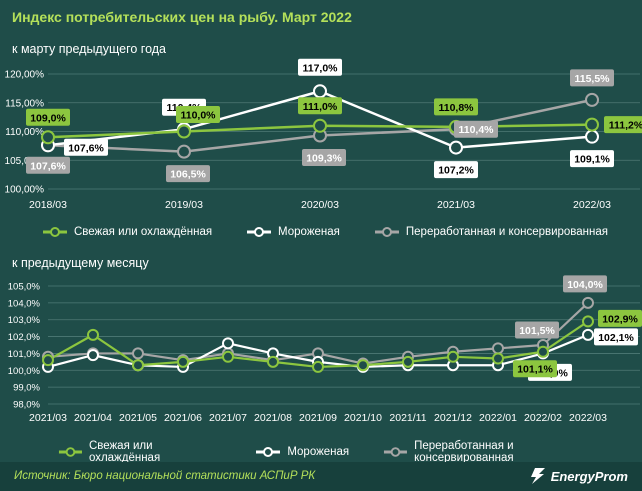  What do you see at coordinates (498, 418) in the screenshot?
I see `x-tick-label: 2022/01` at bounding box center [498, 418].